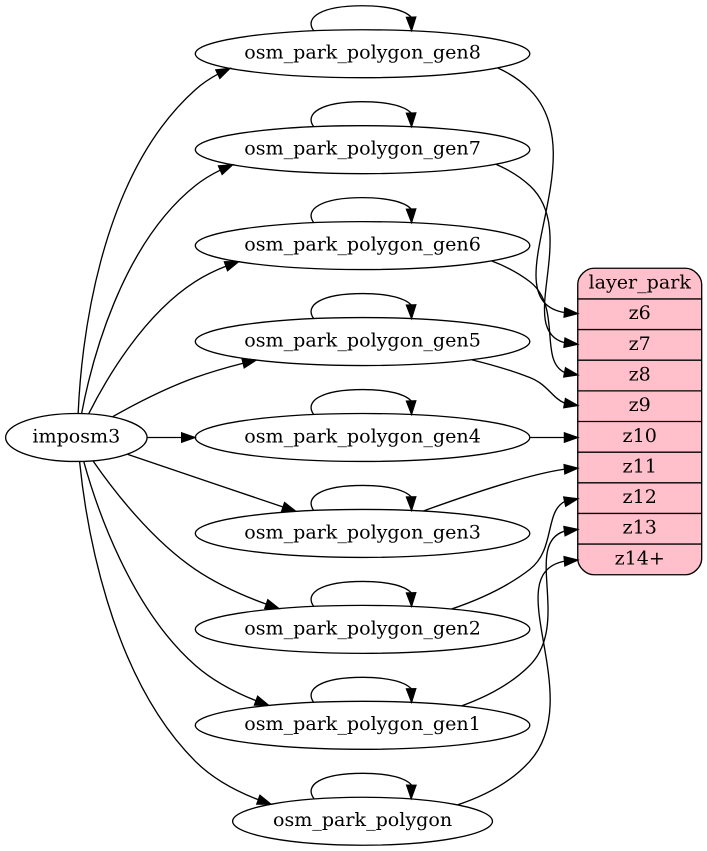 Image resolution: width=707 pixels, height=851 pixels. I want to click on svg-text: imposm3, so click(76, 436).